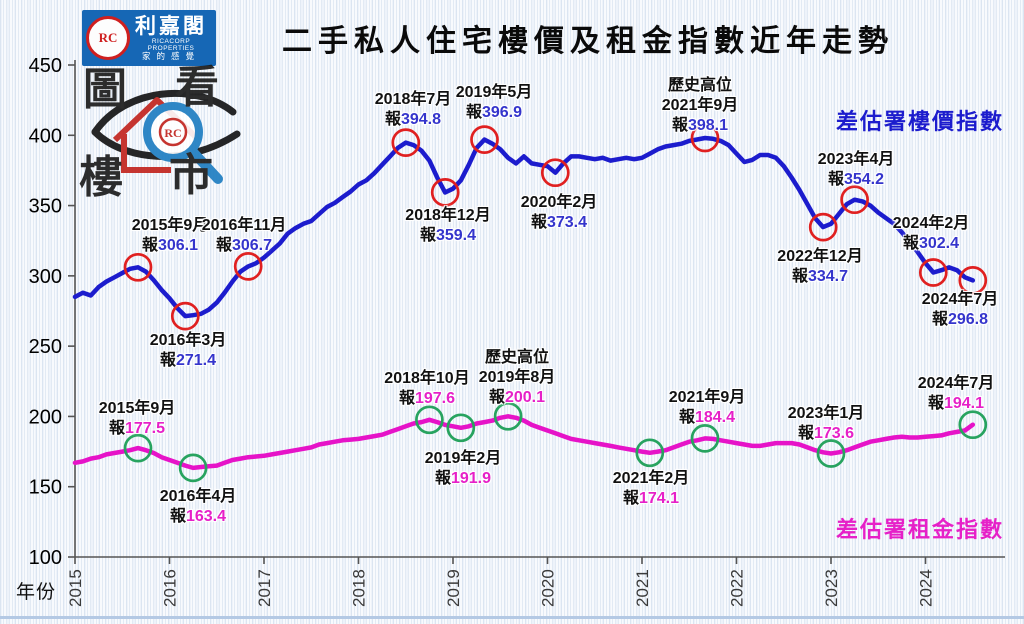 The height and width of the screenshot is (624, 1024). I want to click on annotation-value-line: 報191.9, so click(463, 479).